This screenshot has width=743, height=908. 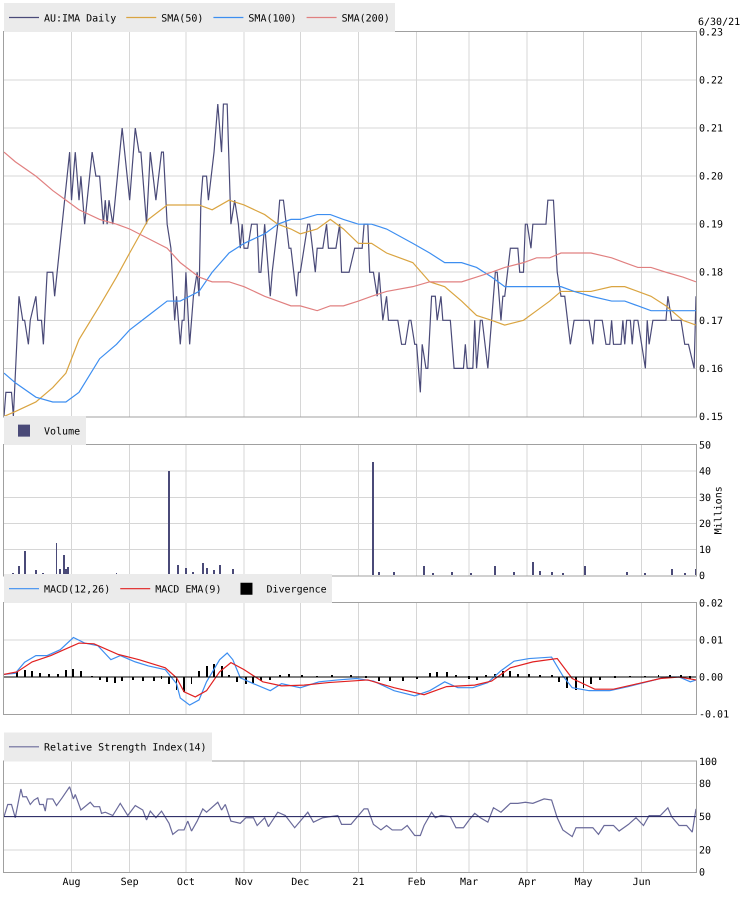 I want to click on legend-label: AU:IMA Daily, so click(x=80, y=18).